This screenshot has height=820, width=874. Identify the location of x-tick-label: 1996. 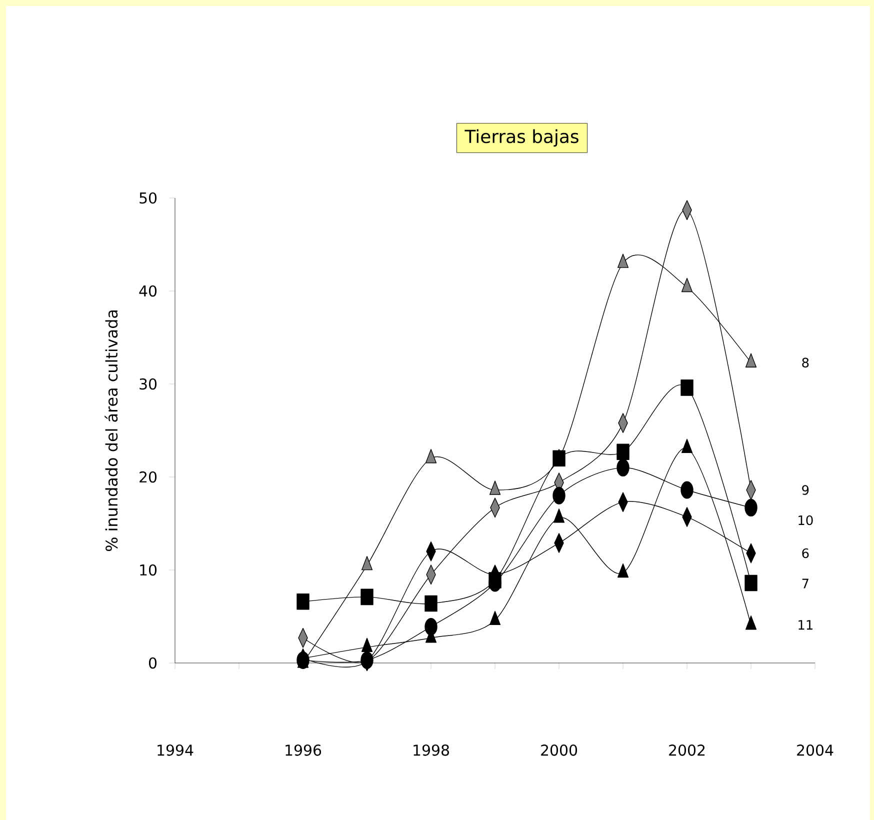
(304, 750).